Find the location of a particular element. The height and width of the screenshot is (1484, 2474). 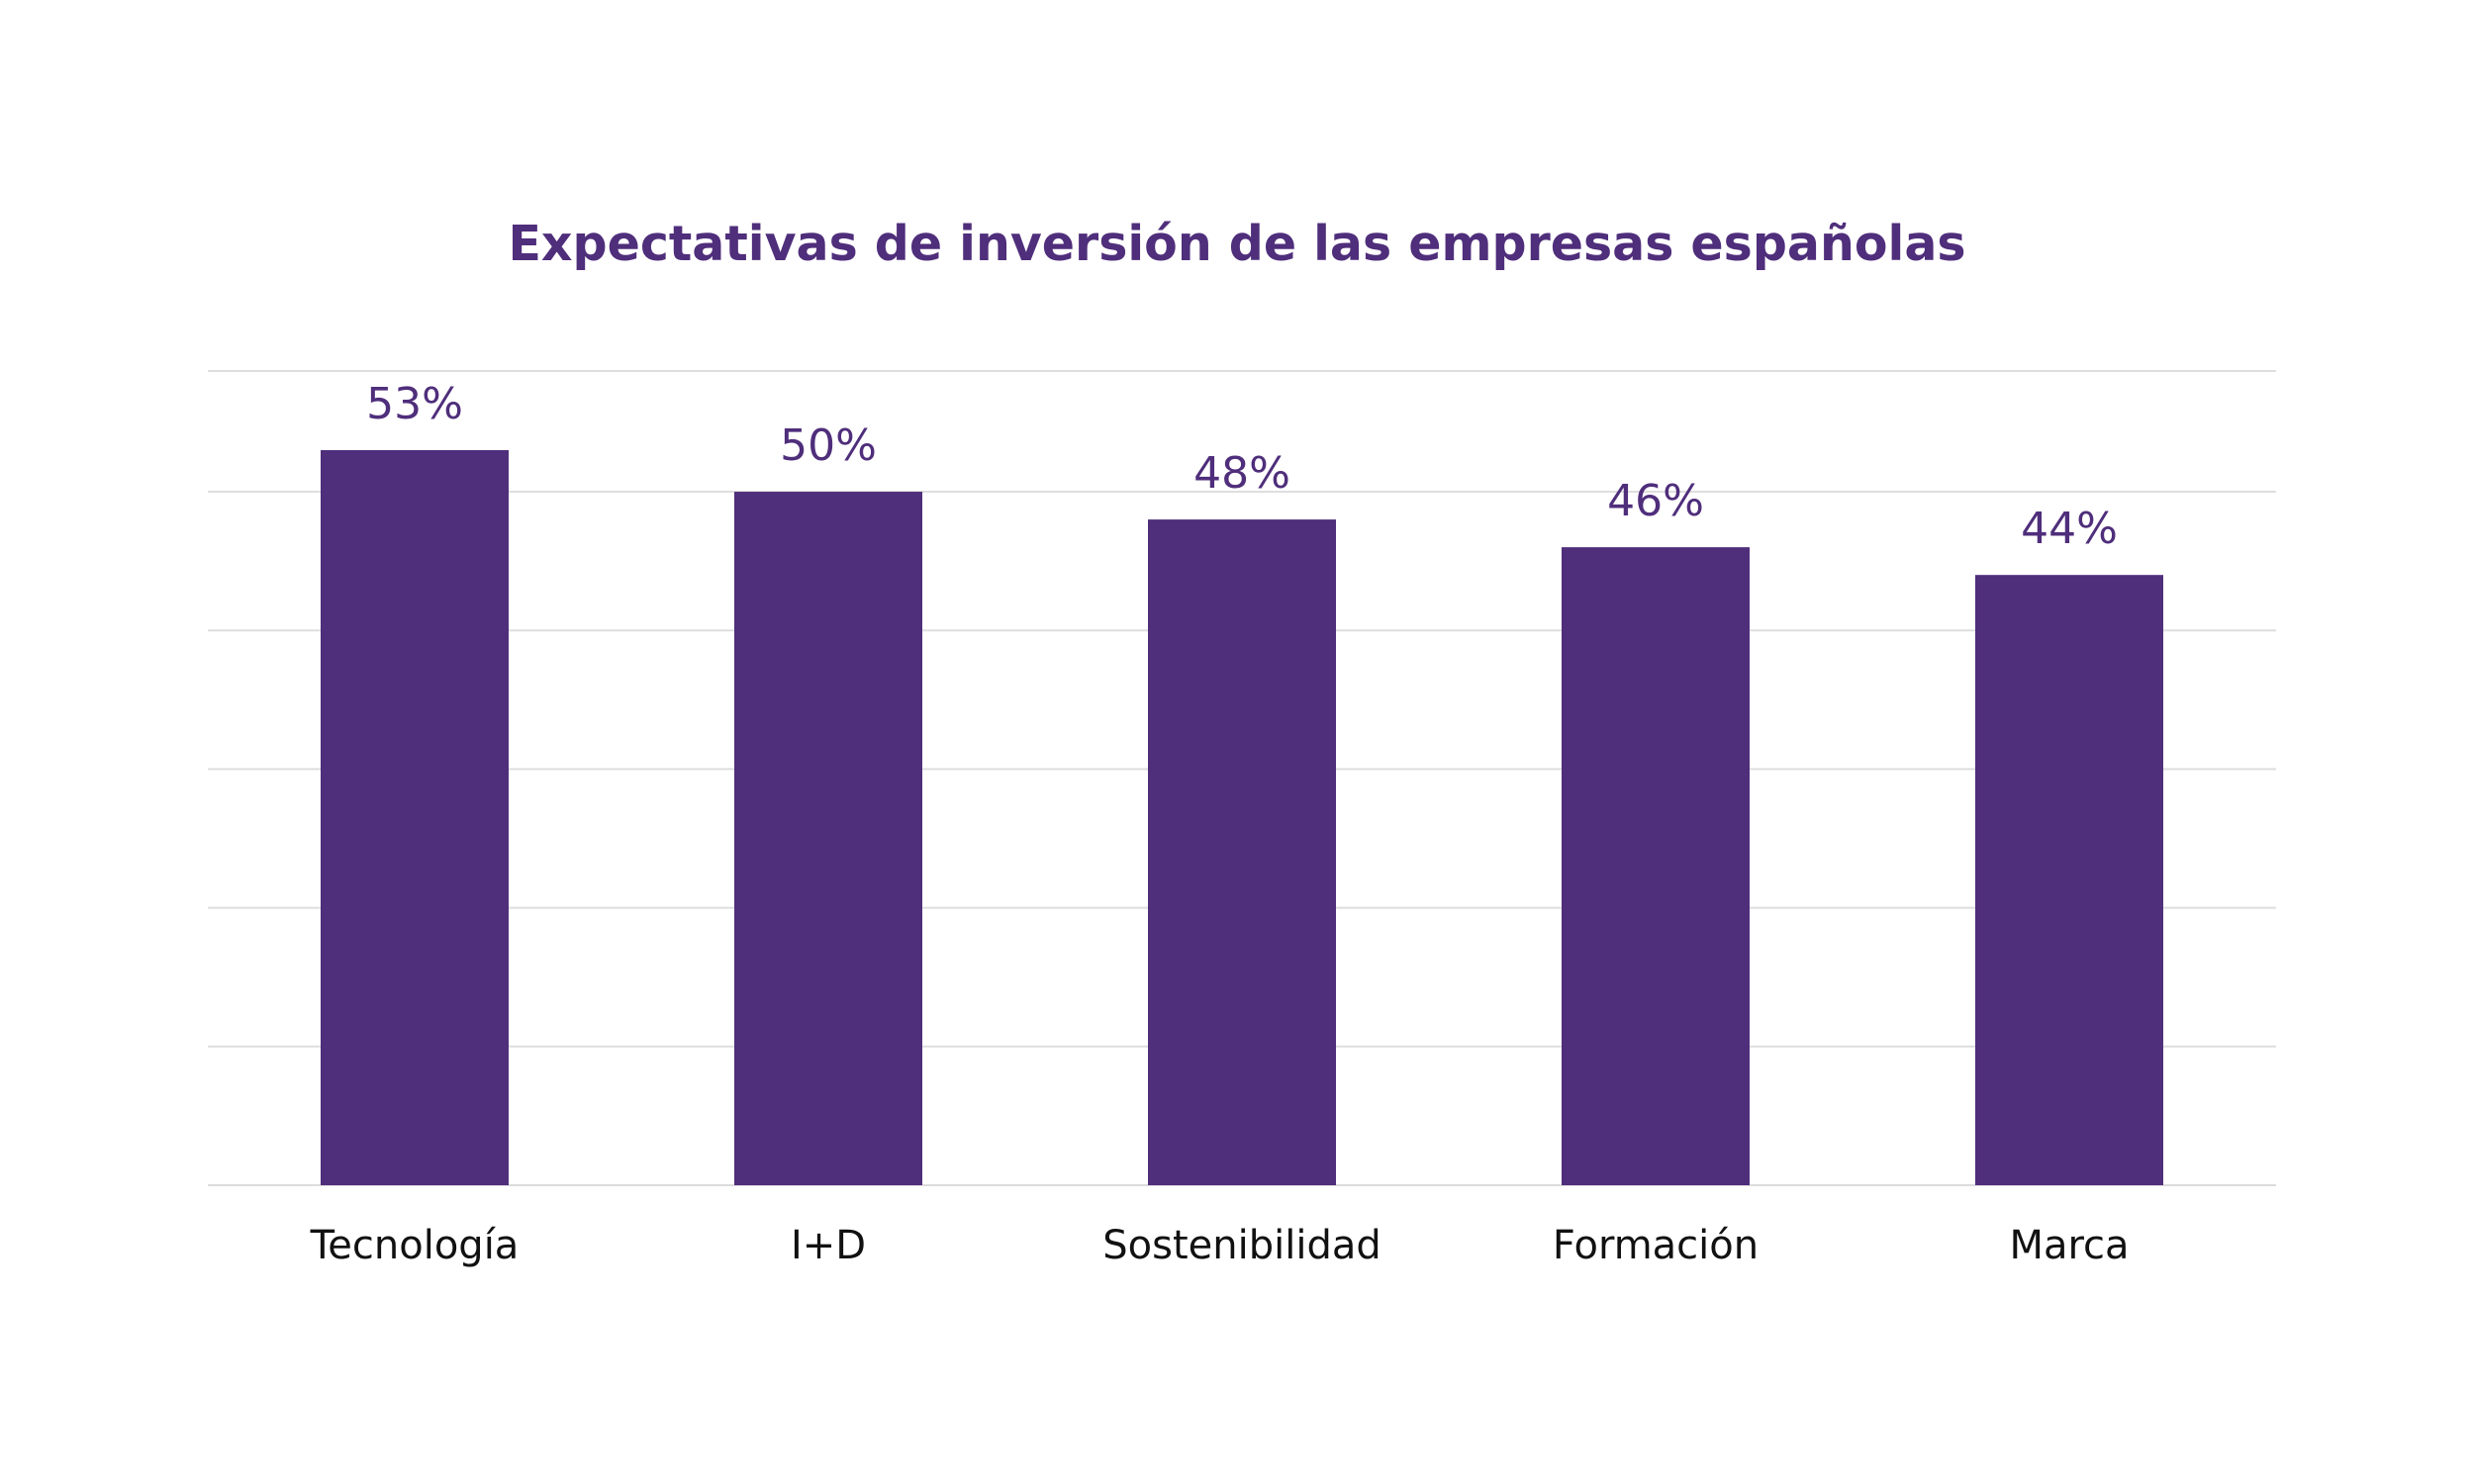

value-labels: 53% 50% 48% 46% 44% is located at coordinates (1242, 466).